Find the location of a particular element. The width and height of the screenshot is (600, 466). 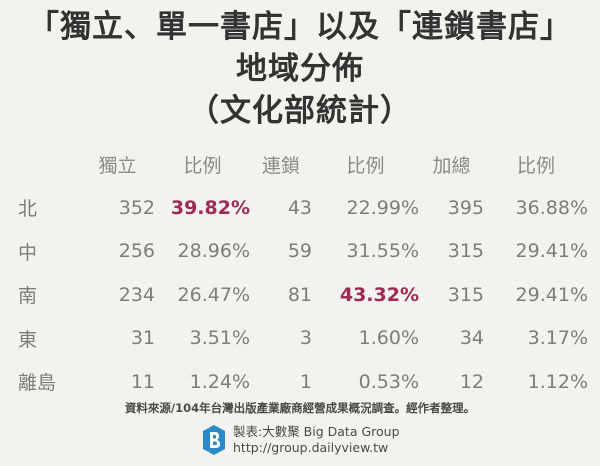

header-total: 加總 is located at coordinates (451, 165).